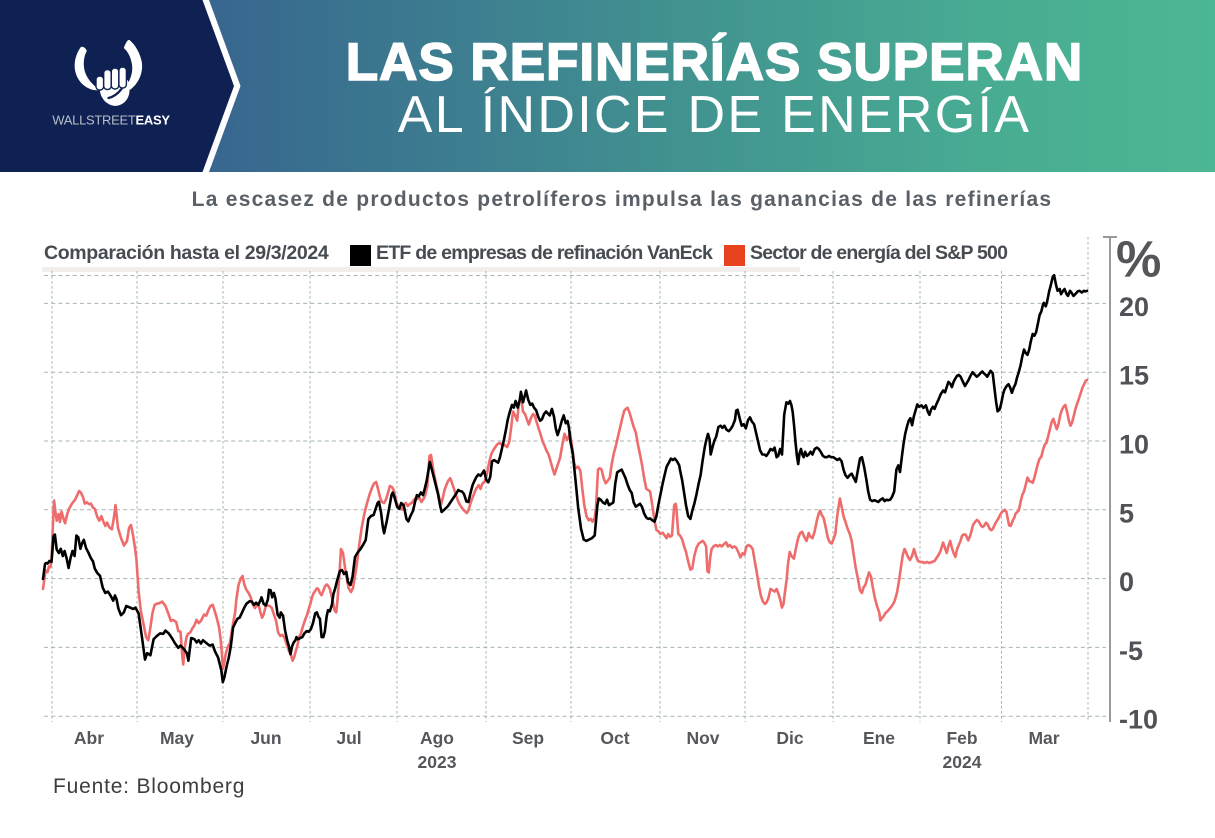  Describe the element at coordinates (790, 738) in the screenshot. I see `svg-text: Dic` at that location.